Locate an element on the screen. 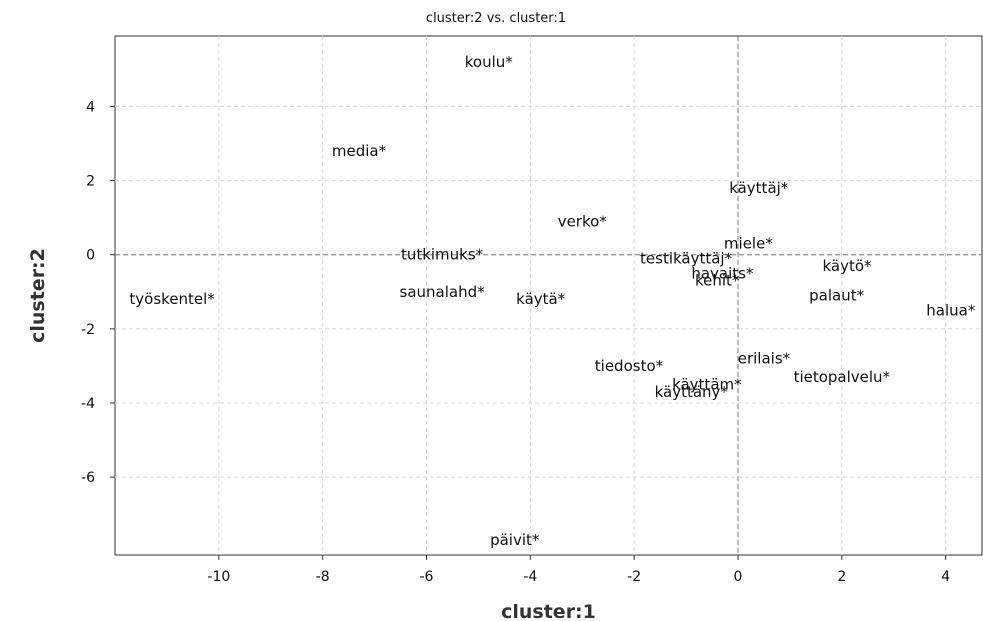 Image resolution: width=983 pixels, height=621 pixels. y-tick-label: -4 is located at coordinates (88, 404).